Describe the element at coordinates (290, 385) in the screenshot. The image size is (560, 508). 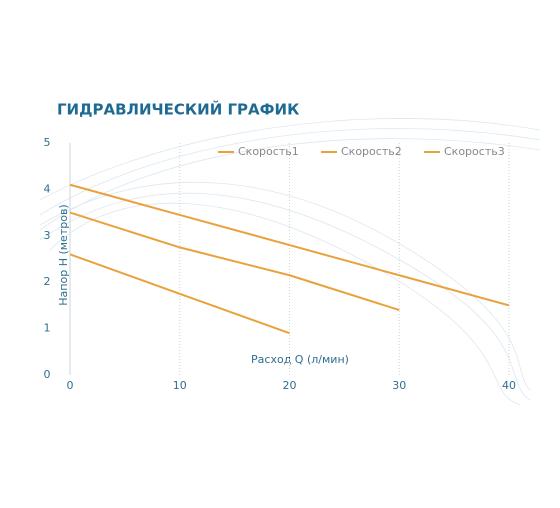
I see `x-tick-label: 20` at that location.